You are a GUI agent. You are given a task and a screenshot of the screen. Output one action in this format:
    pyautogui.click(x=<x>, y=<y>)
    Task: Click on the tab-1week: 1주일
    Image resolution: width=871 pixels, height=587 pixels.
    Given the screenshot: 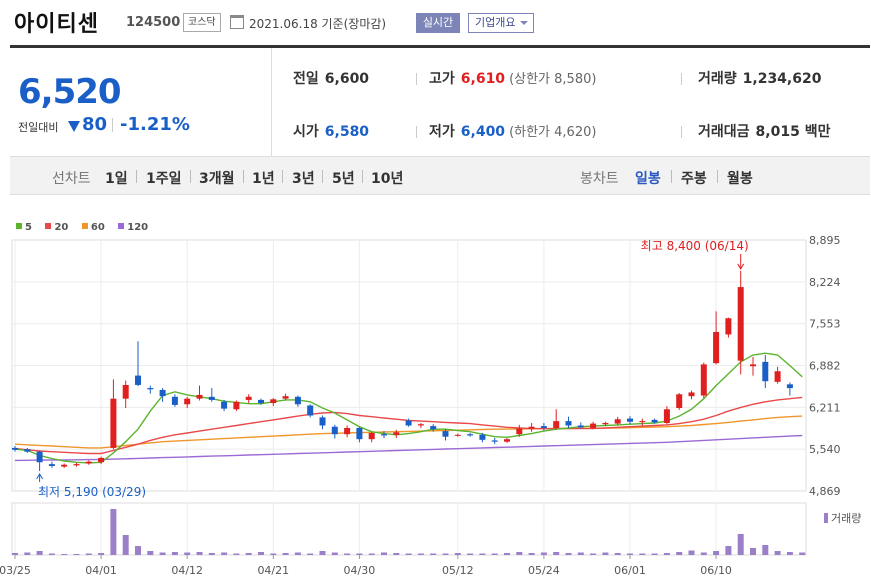 What is the action you would take?
    pyautogui.click(x=164, y=179)
    